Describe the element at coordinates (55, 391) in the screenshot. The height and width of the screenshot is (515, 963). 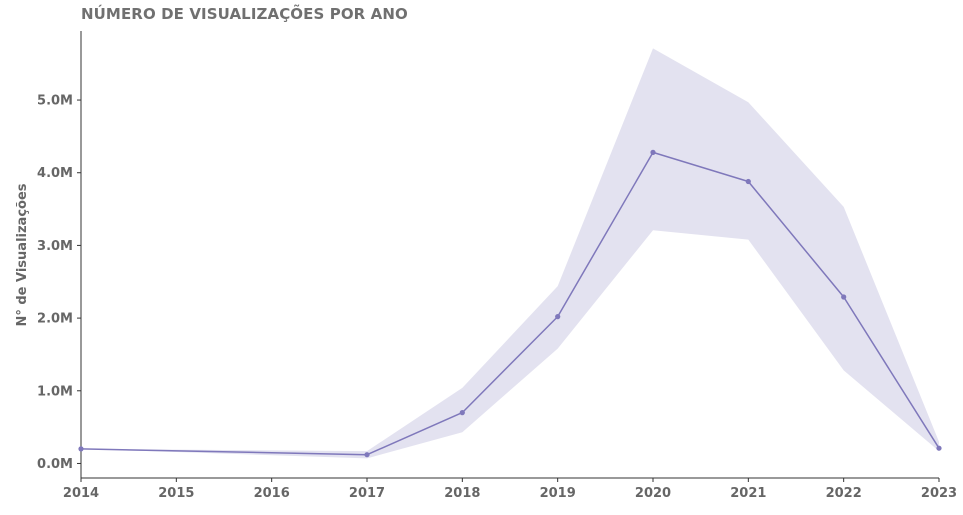
I see `y-tick-label: 1.0M` at that location.